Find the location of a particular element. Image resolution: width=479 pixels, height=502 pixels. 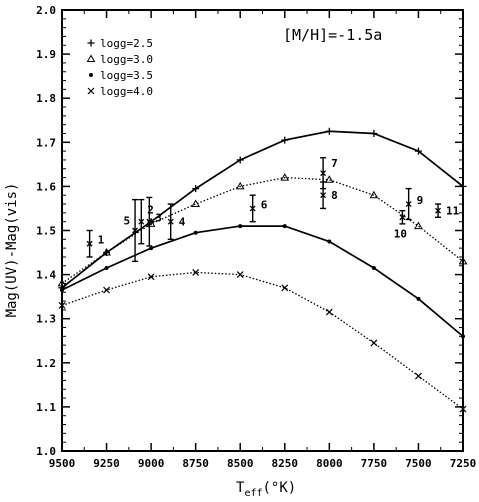

y-axis-title: Mag(UV)-Mag(vis) is located at coordinates (12, 250).